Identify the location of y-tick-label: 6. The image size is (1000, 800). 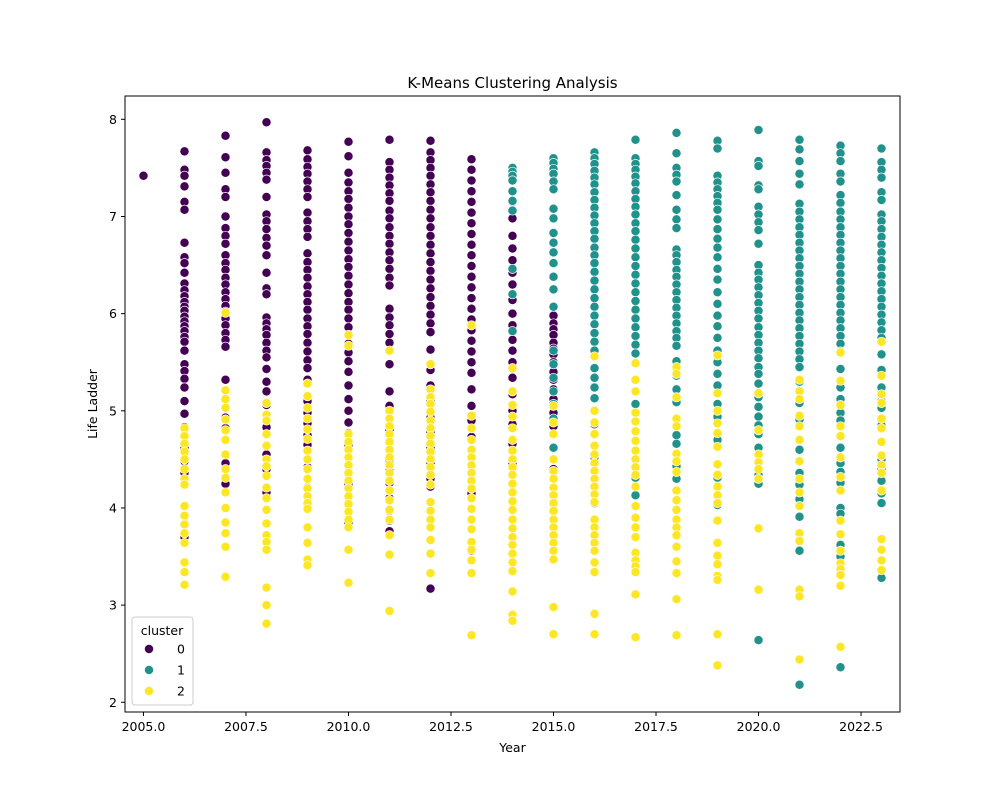
(113, 313).